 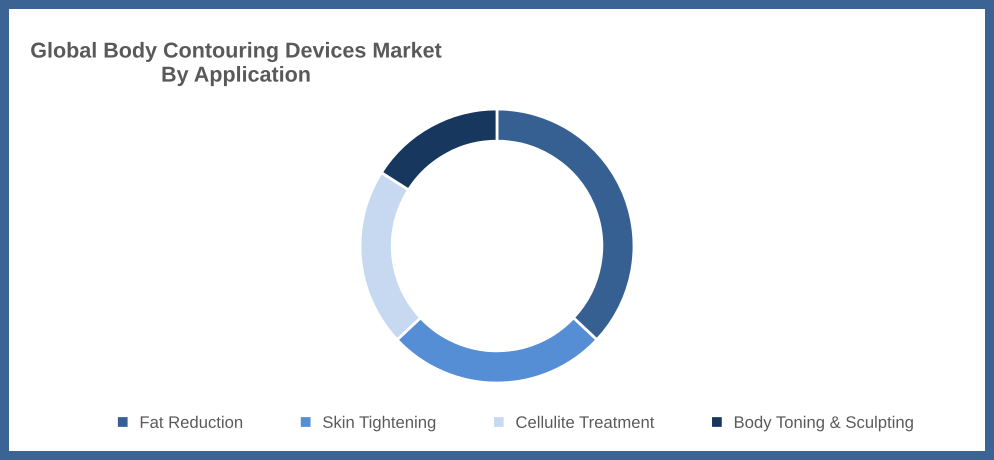 What do you see at coordinates (191, 422) in the screenshot?
I see `legend-label: Fat Reduction` at bounding box center [191, 422].